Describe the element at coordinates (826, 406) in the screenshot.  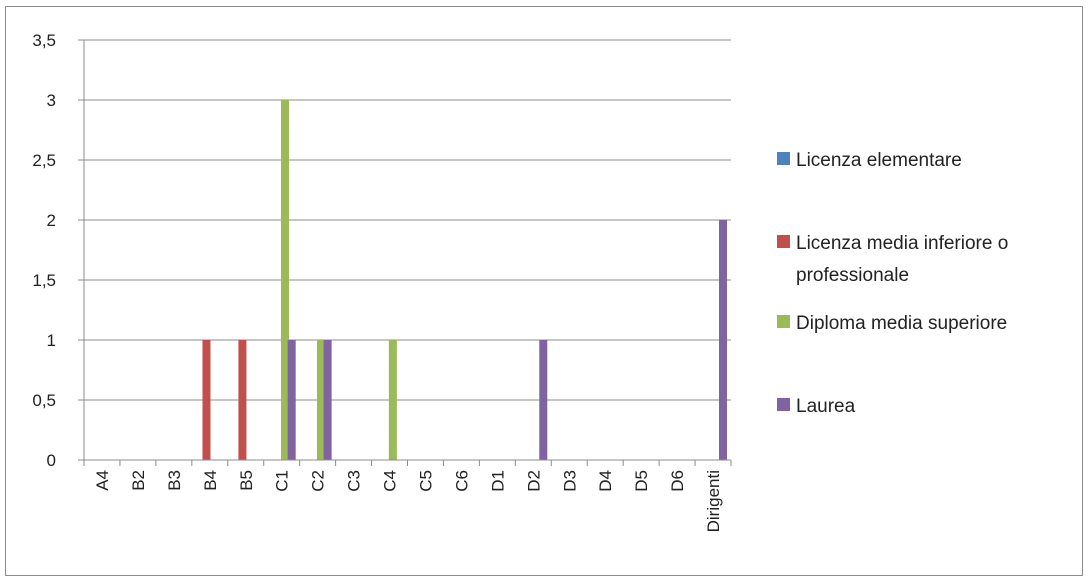
I see `legend-label: Laurea` at that location.